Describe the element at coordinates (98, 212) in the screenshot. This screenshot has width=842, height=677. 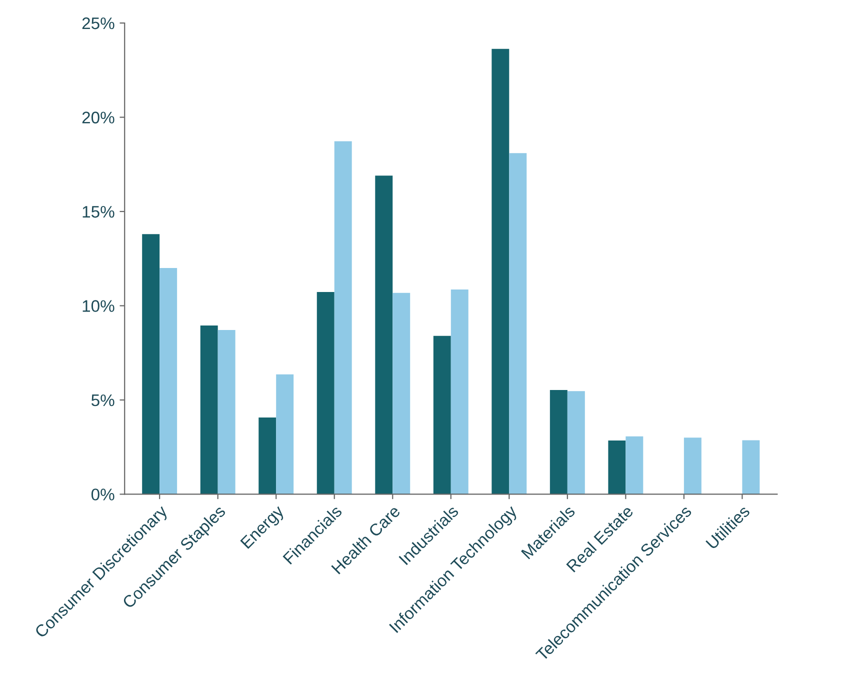
I see `y-tick-label: 15%` at that location.